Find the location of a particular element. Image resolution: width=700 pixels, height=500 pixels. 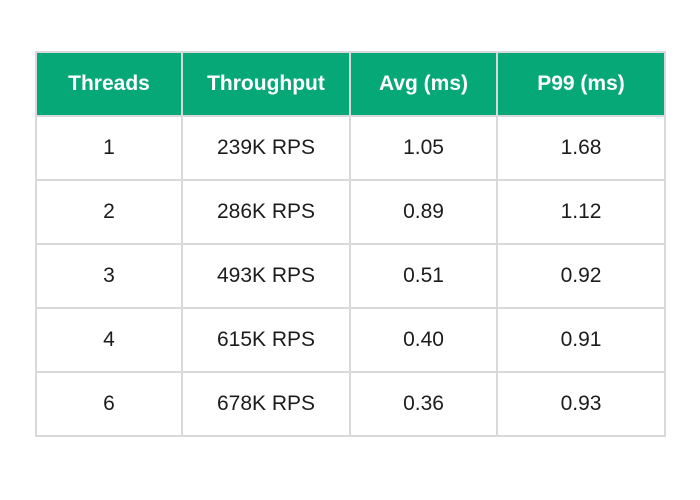

table-header-row: Threads Throughput Avg (ms) P99 (ms) is located at coordinates (350, 84).